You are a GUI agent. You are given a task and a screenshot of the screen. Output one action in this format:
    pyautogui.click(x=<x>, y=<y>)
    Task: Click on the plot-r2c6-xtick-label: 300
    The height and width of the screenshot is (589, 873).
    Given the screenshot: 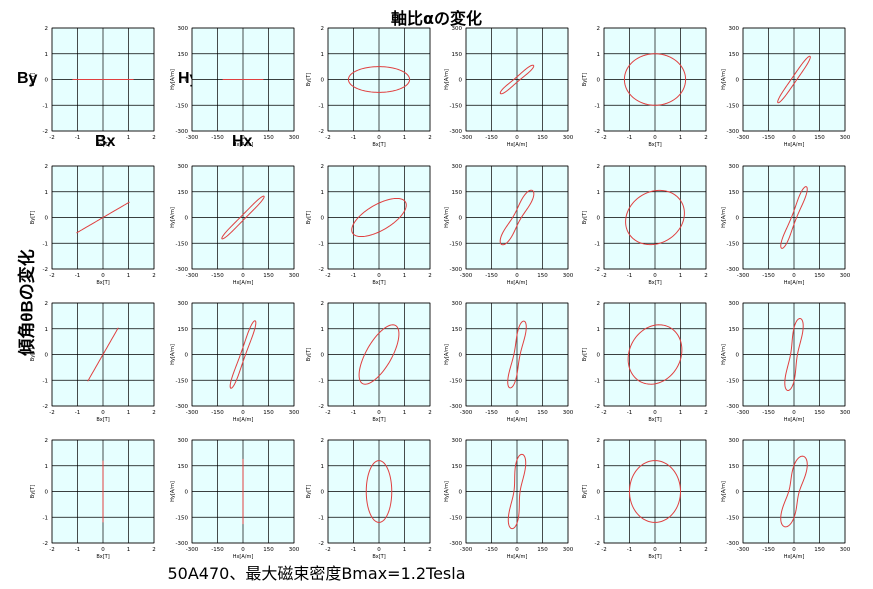 What is the action you would take?
    pyautogui.click(x=845, y=276)
    